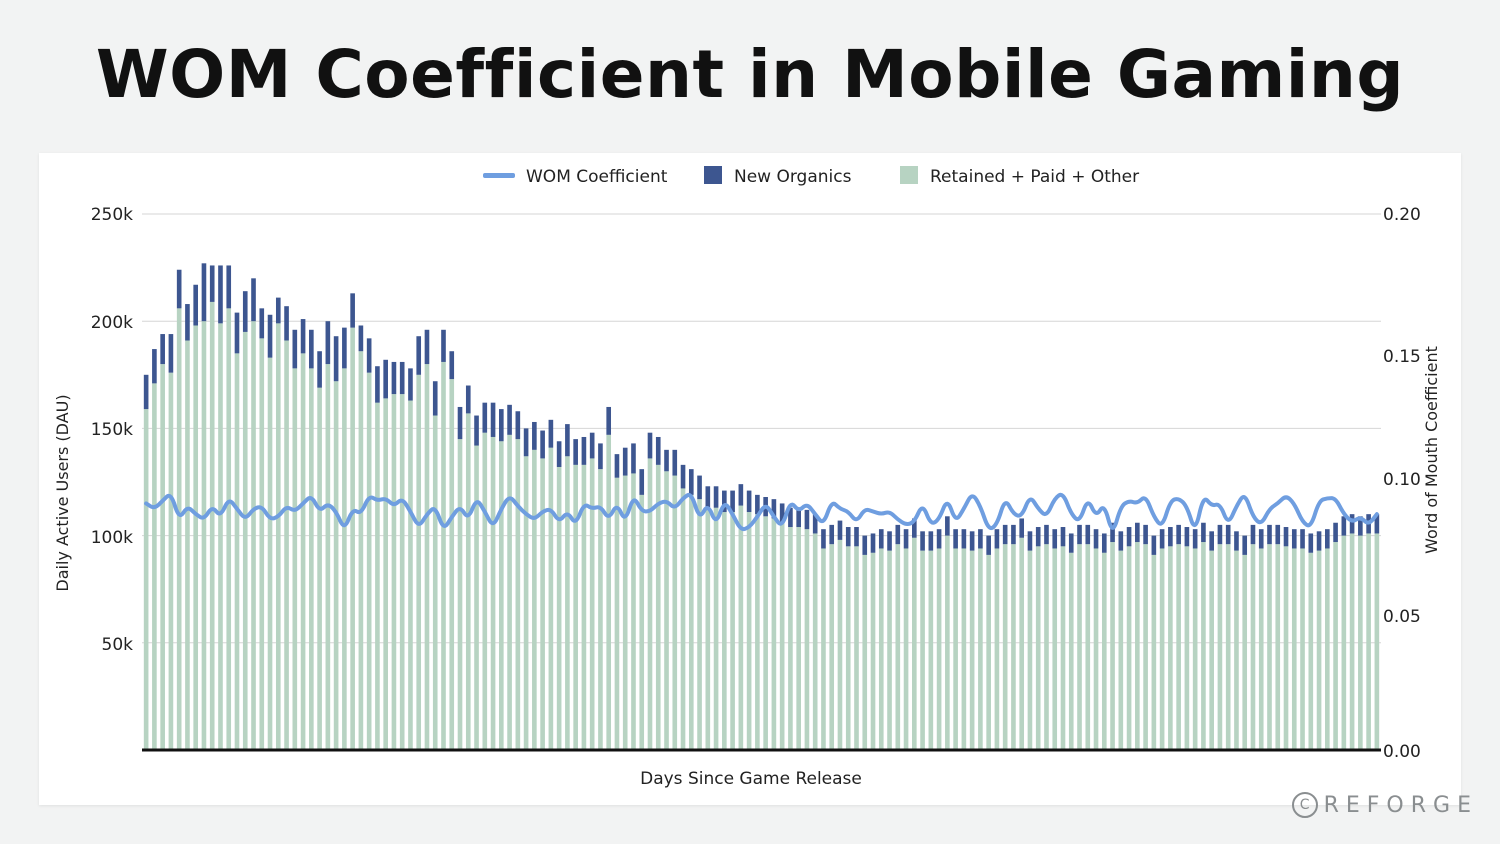  I want to click on left-tick-50k: 50k, so click(118, 645).